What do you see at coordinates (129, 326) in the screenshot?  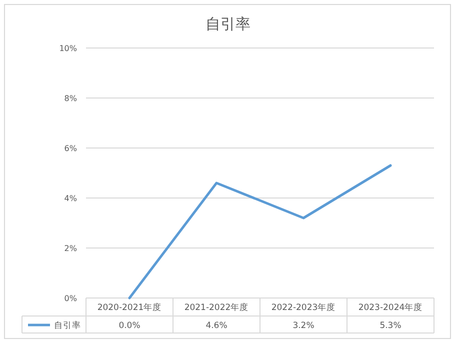 I see `data-label: 0.0%` at bounding box center [129, 326].